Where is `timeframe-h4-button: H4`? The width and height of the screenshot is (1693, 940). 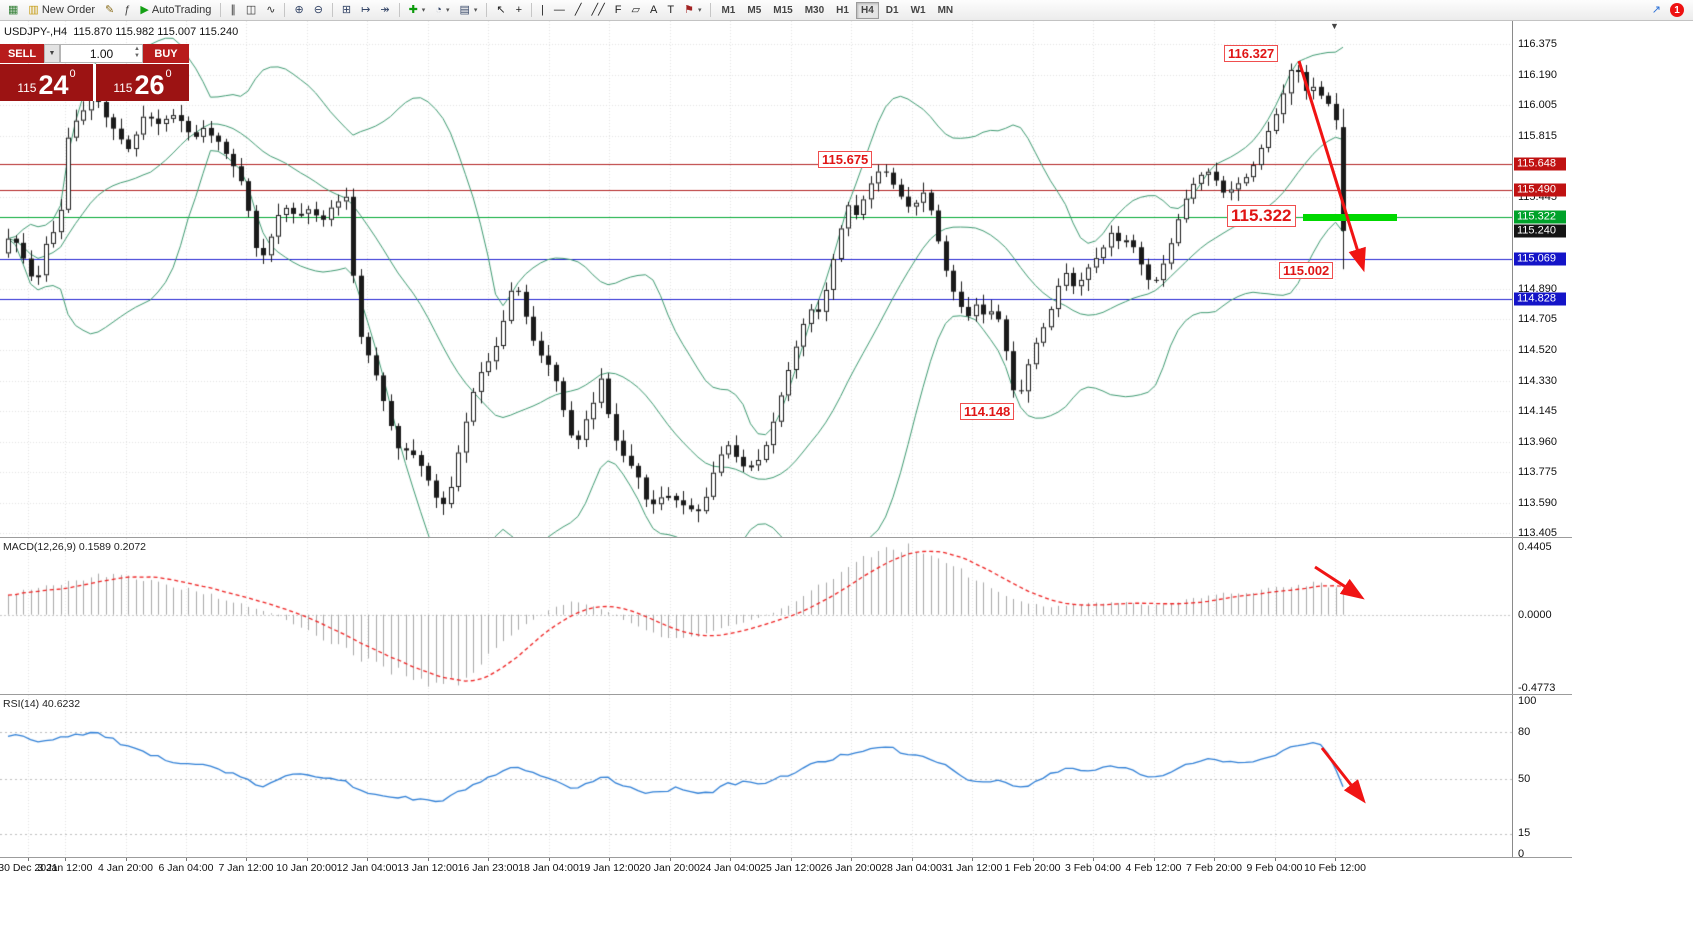
timeframe-h4-button: H4 is located at coordinates (867, 10).